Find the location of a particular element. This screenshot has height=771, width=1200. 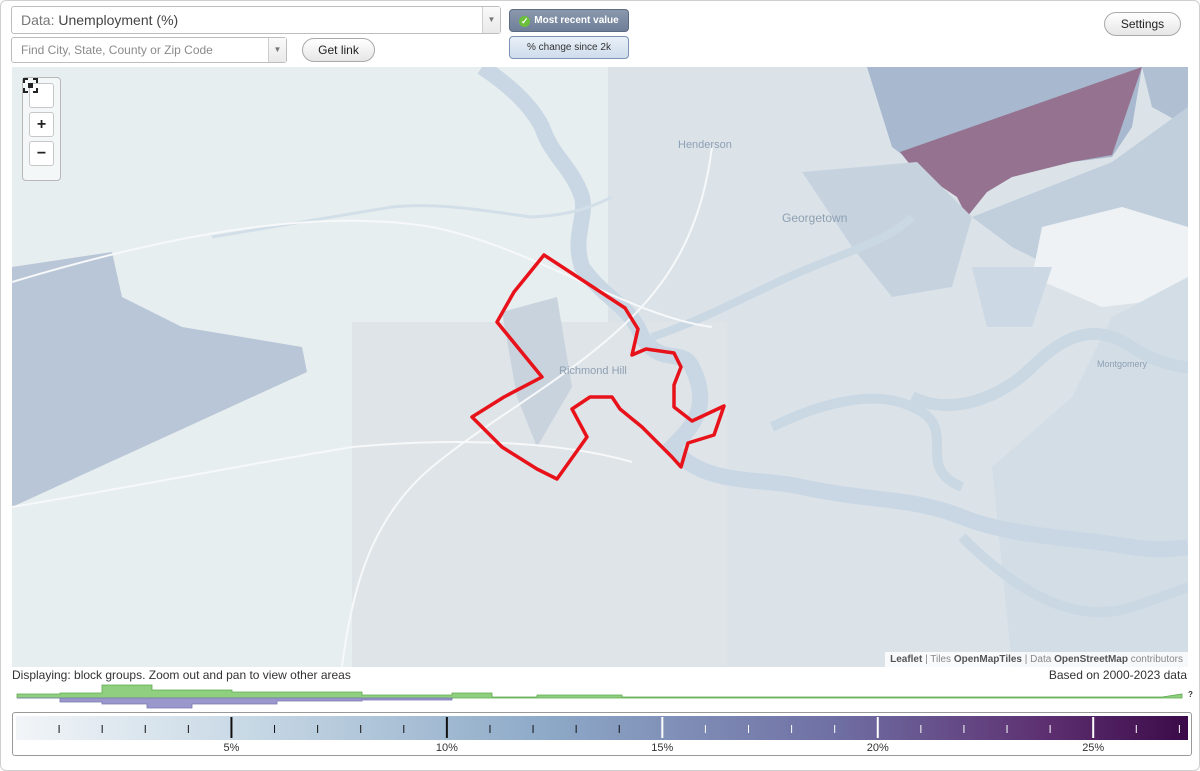

zoom-in-button: + is located at coordinates (41, 124).